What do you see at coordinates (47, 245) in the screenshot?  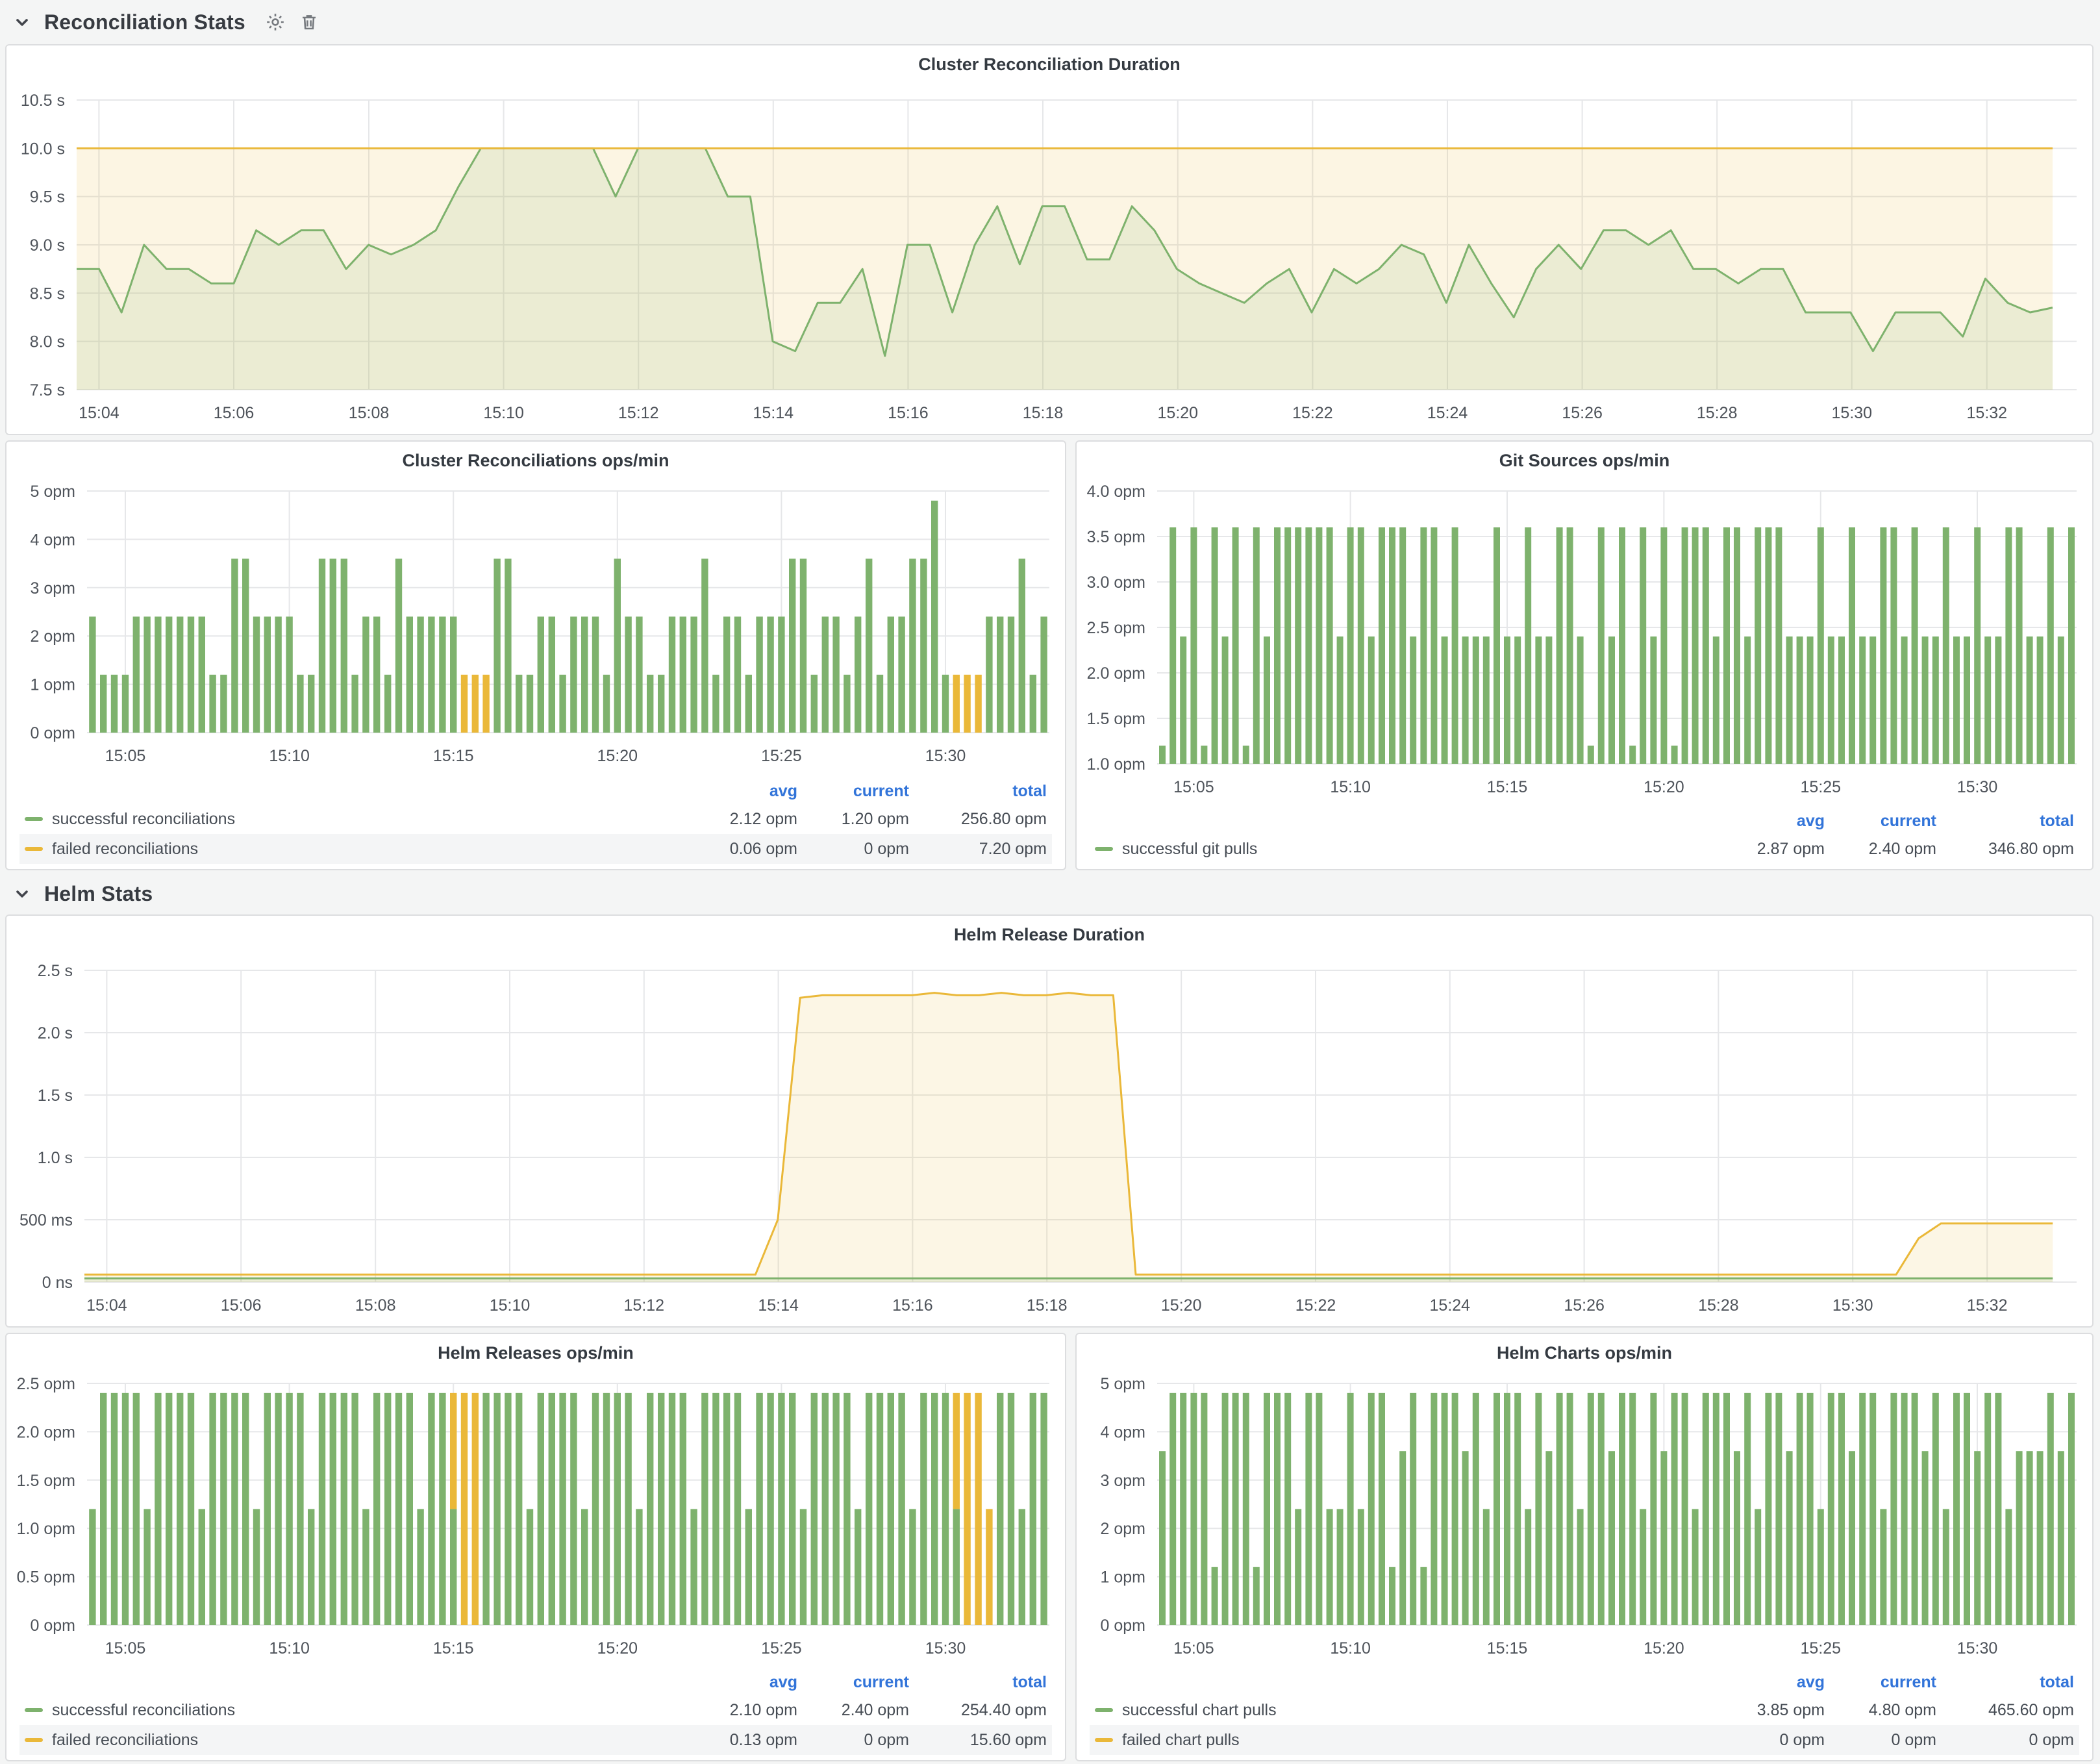 I see `svg-text: 9.0 s` at bounding box center [47, 245].